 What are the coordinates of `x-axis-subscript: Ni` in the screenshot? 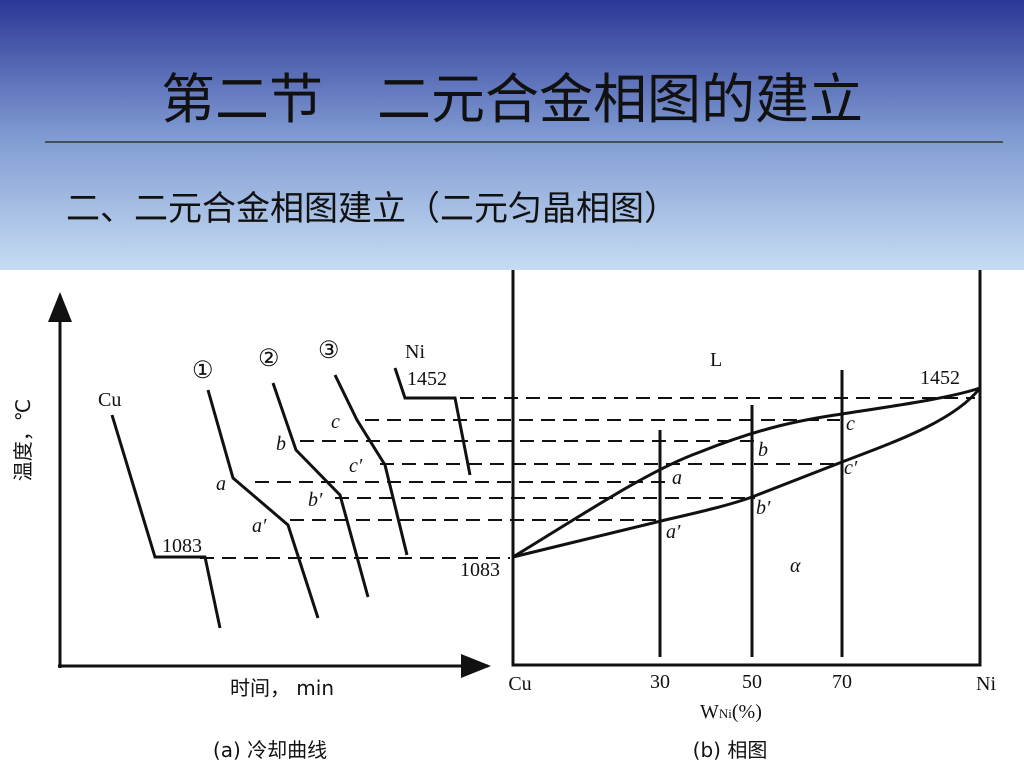 It's located at (725, 713).